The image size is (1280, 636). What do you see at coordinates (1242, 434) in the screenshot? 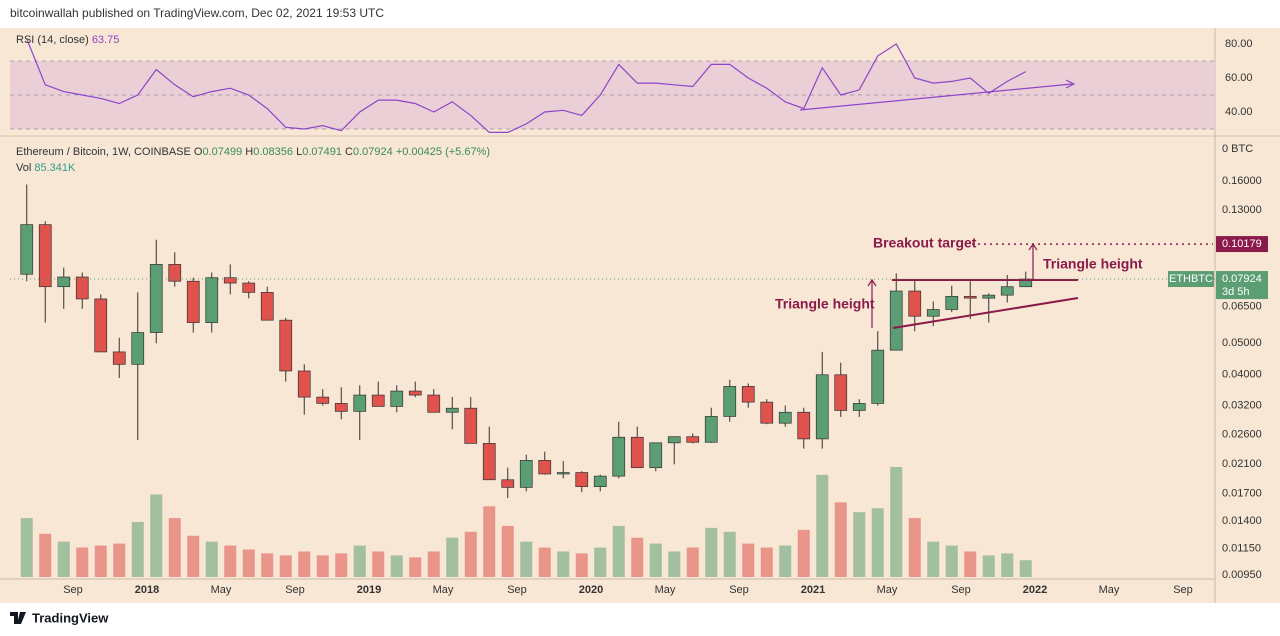
I see `y-tick-label: 0.02600` at bounding box center [1242, 434].